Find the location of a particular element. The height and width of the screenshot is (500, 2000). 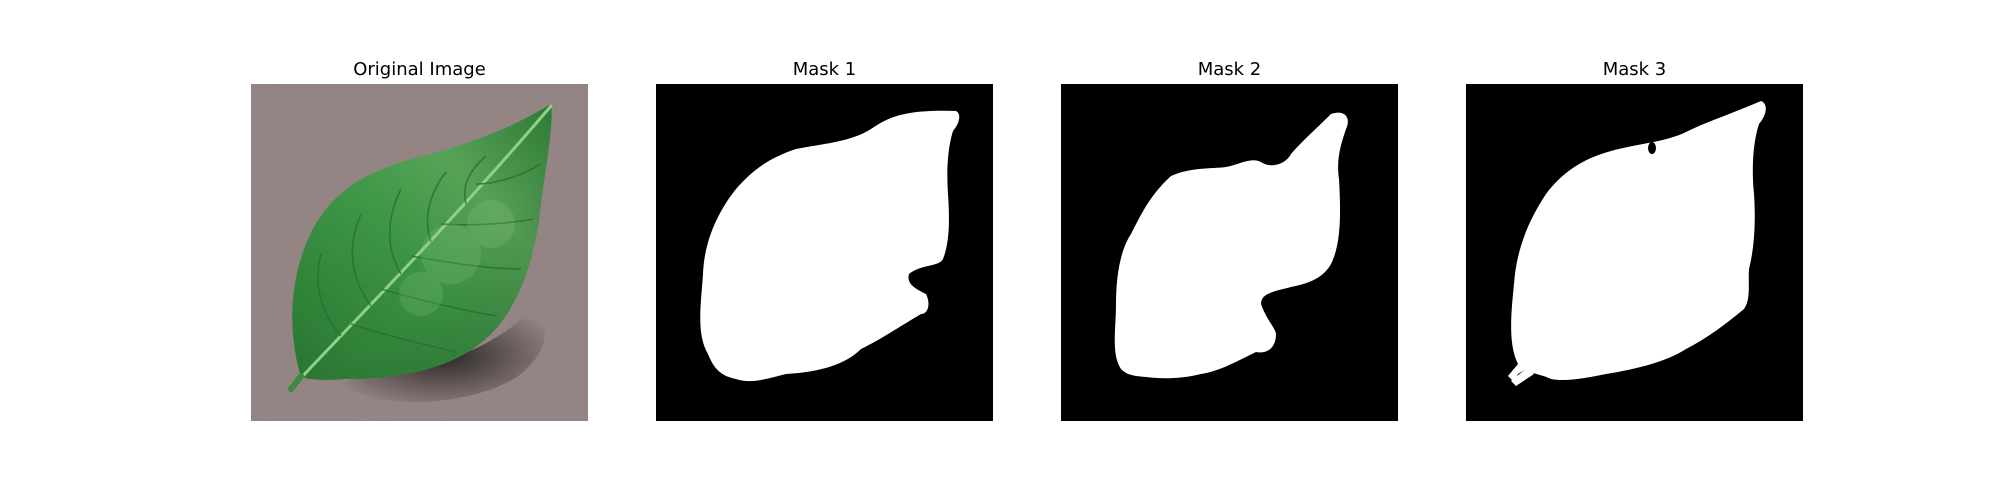

mask-2-panel is located at coordinates (1229, 252).